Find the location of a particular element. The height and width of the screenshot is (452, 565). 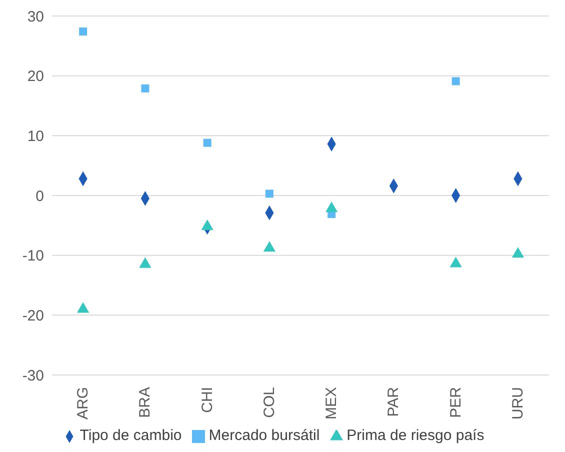

legend-label: Prima de riesgo país is located at coordinates (415, 435).